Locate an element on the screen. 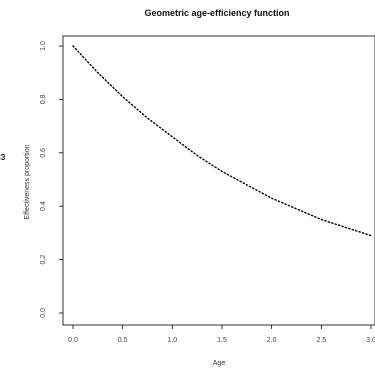 The width and height of the screenshot is (375, 368). y-tick-label: 0.0 is located at coordinates (43, 313).